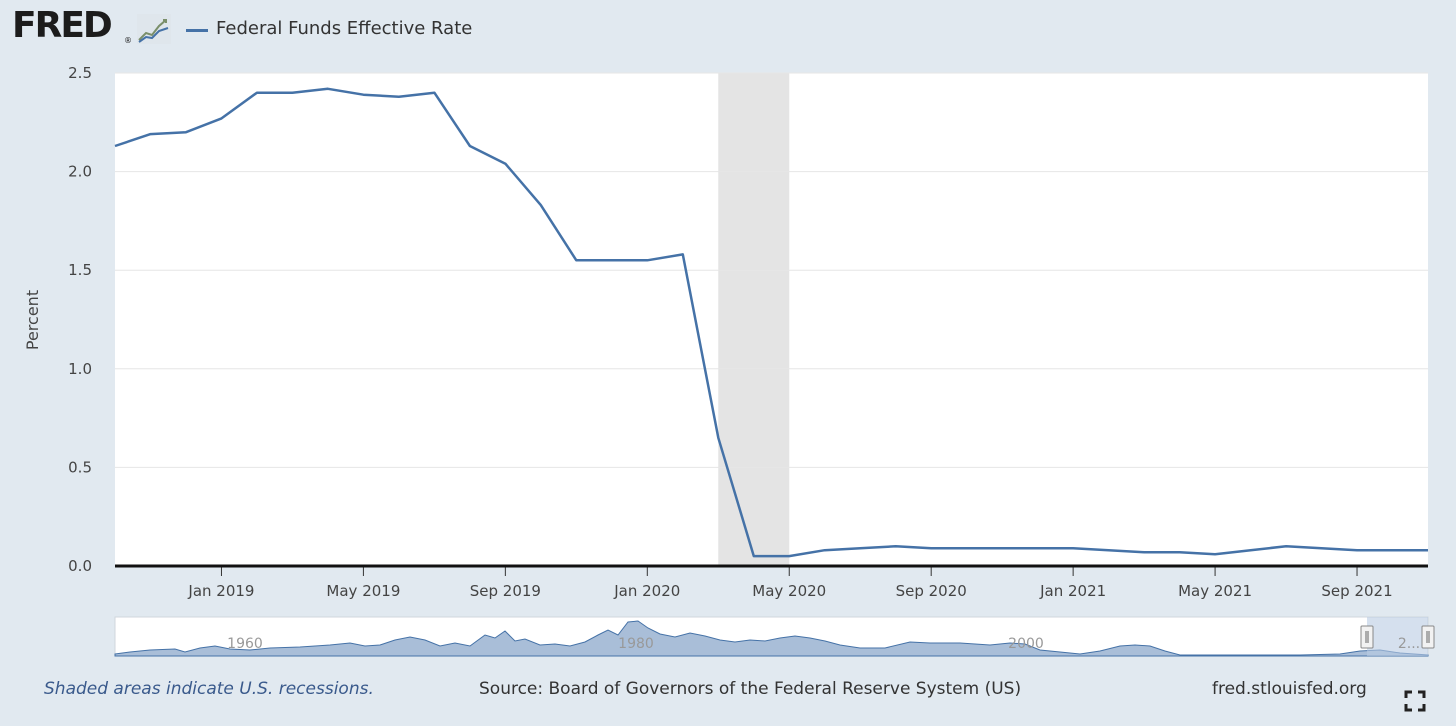 The width and height of the screenshot is (1456, 726). What do you see at coordinates (789, 591) in the screenshot?
I see `x-tick-label: May 2020` at bounding box center [789, 591].